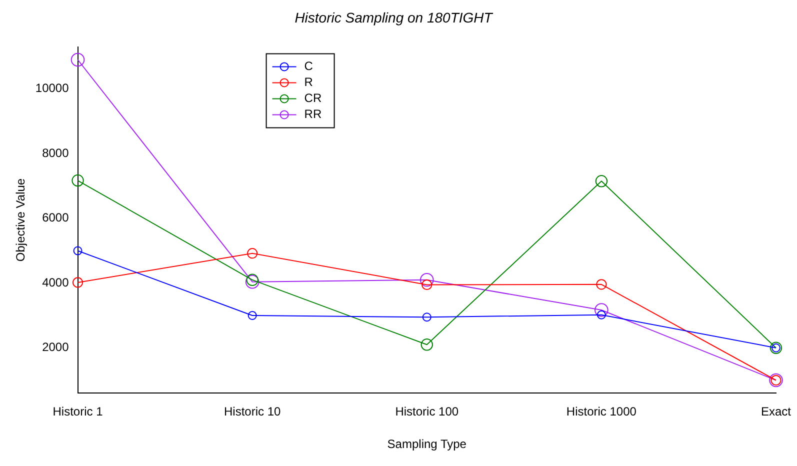  What do you see at coordinates (394, 17) in the screenshot?
I see `chart-title: Historic Sampling on 180TIGHT` at bounding box center [394, 17].